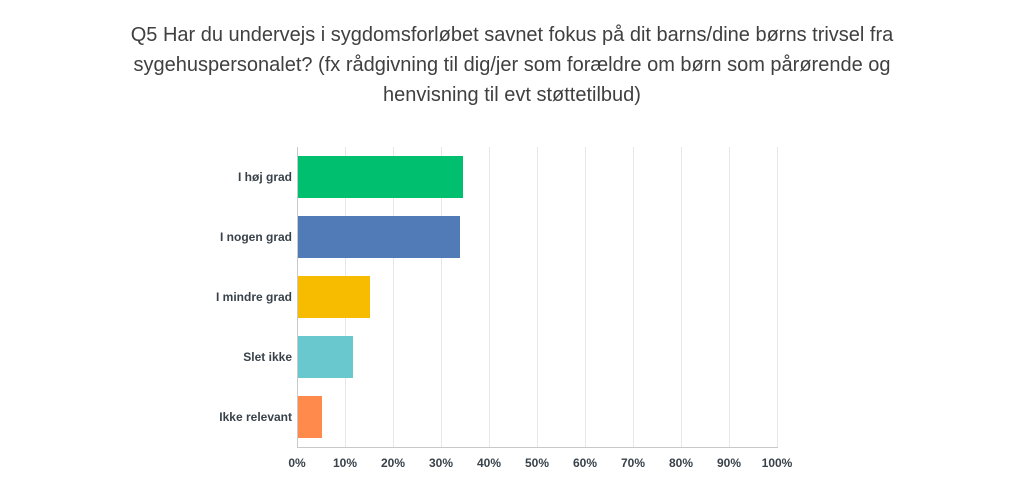  What do you see at coordinates (297, 463) in the screenshot?
I see `x-tick-label: 0%` at bounding box center [297, 463].